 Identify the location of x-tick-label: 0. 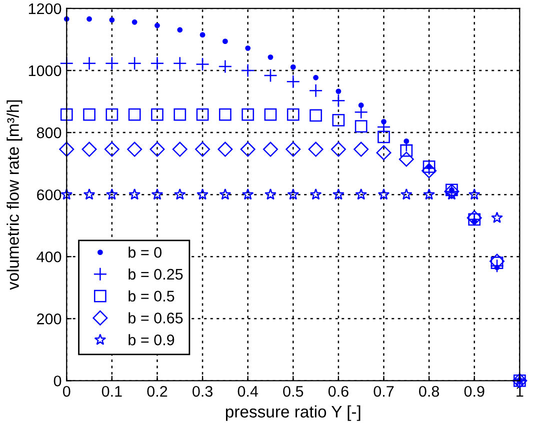
(66, 391).